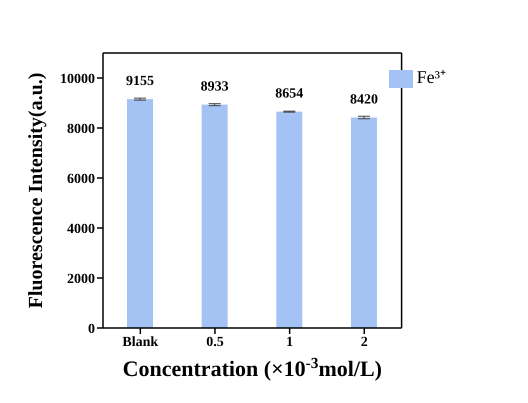 The height and width of the screenshot is (403, 528). I want to click on y-tick-label: 4000, so click(81, 229).